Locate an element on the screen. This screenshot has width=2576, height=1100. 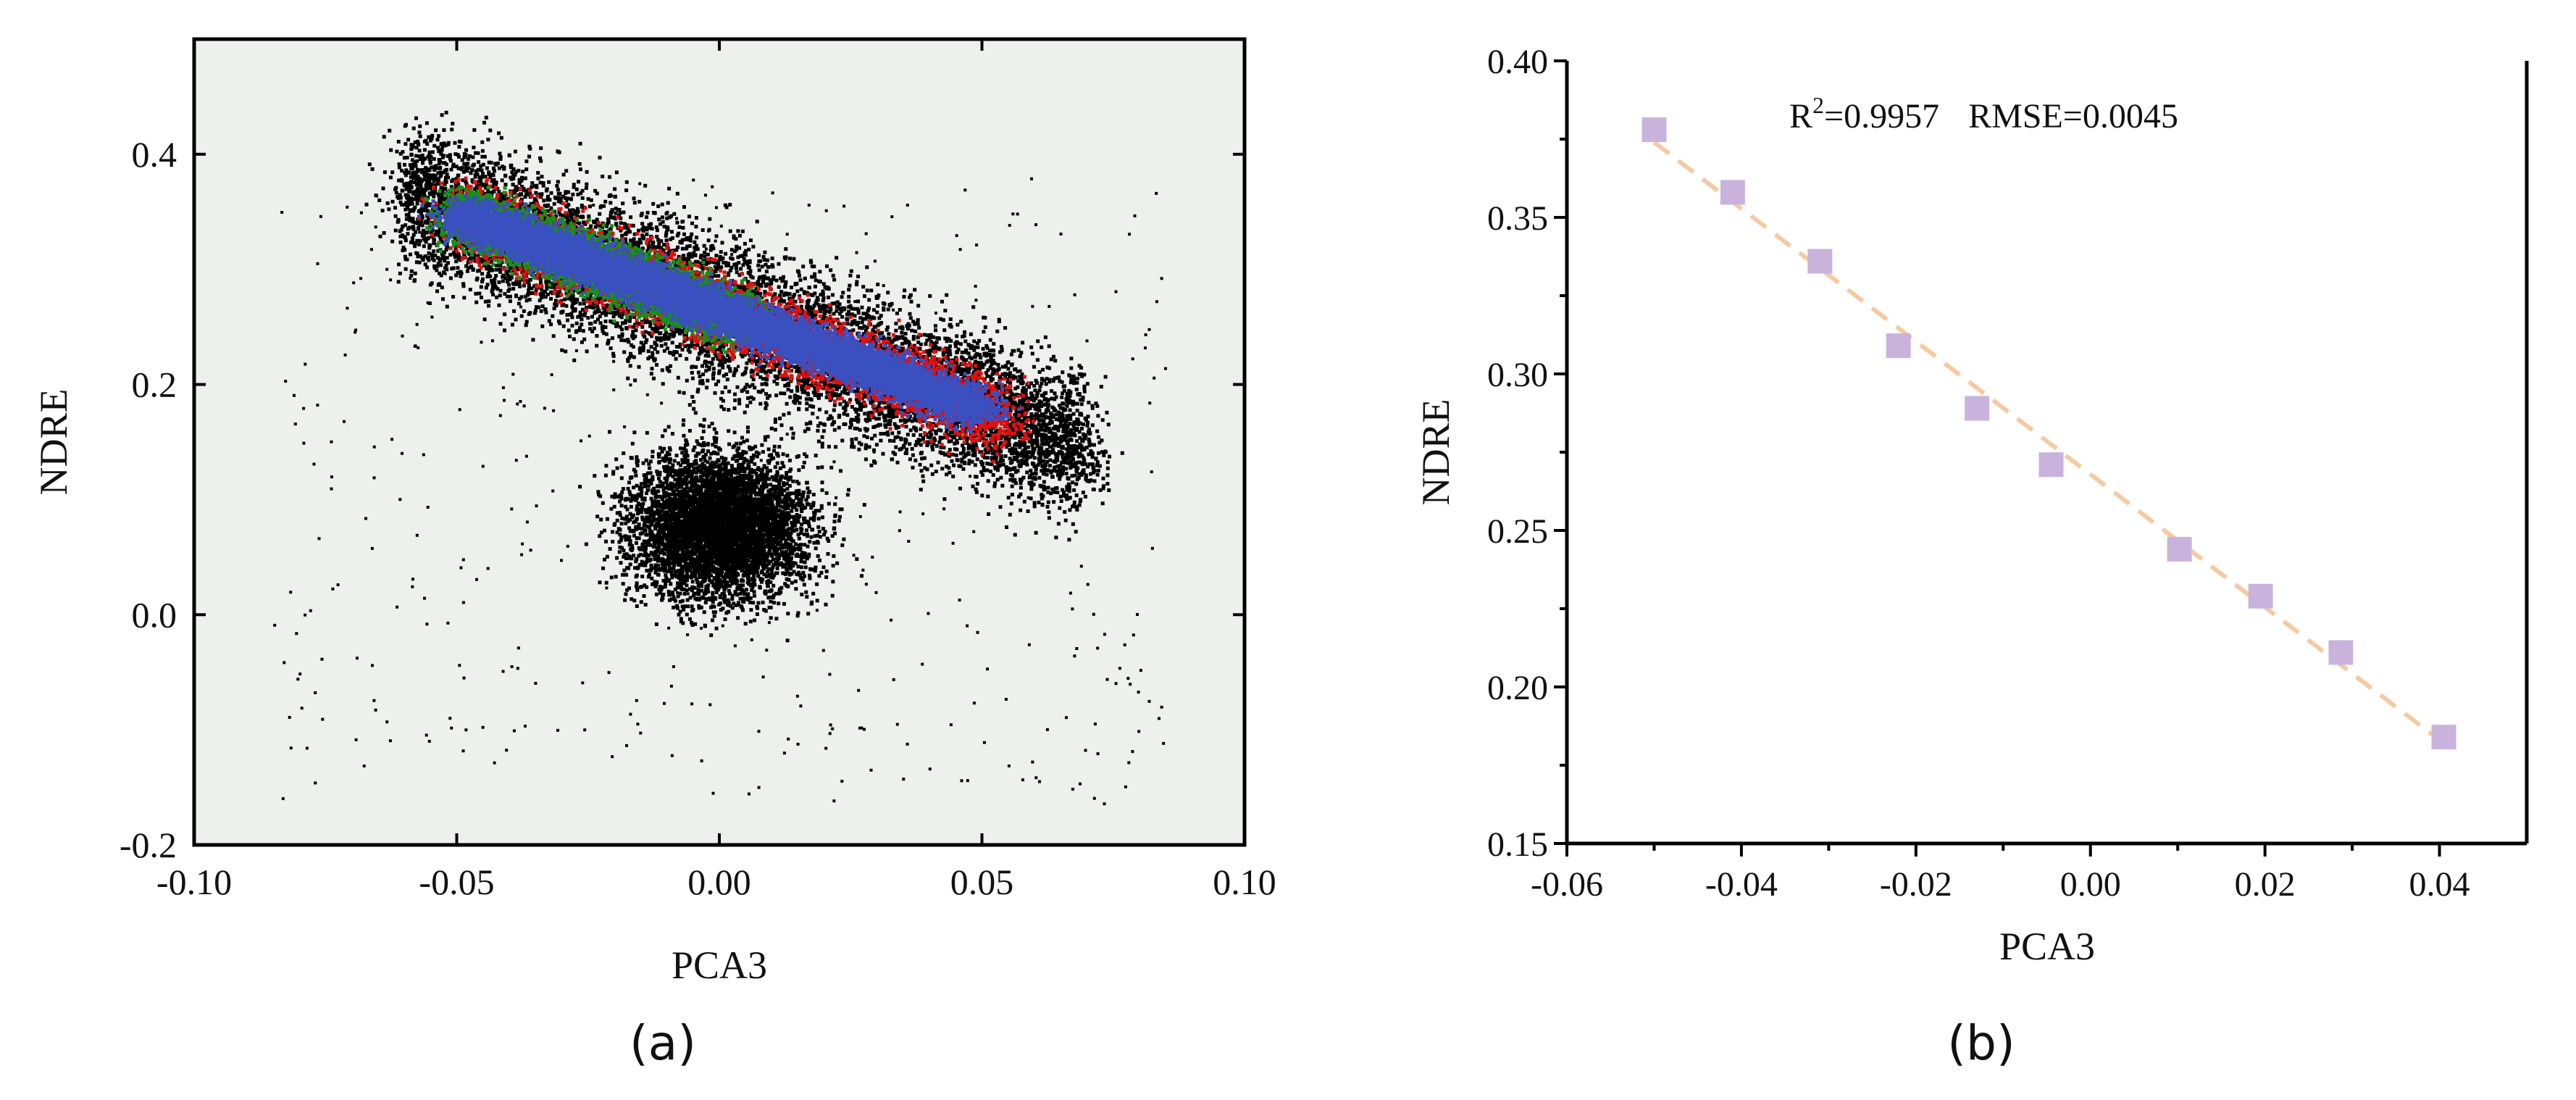
y-tick-label: 0.25 is located at coordinates (1517, 531).